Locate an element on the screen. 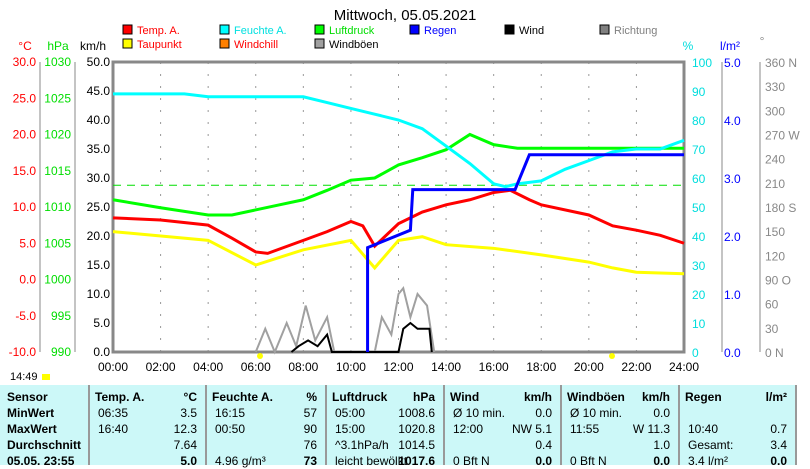 Image resolution: width=810 pixels, height=469 pixels. humidity-tick-label: 30 is located at coordinates (699, 266).